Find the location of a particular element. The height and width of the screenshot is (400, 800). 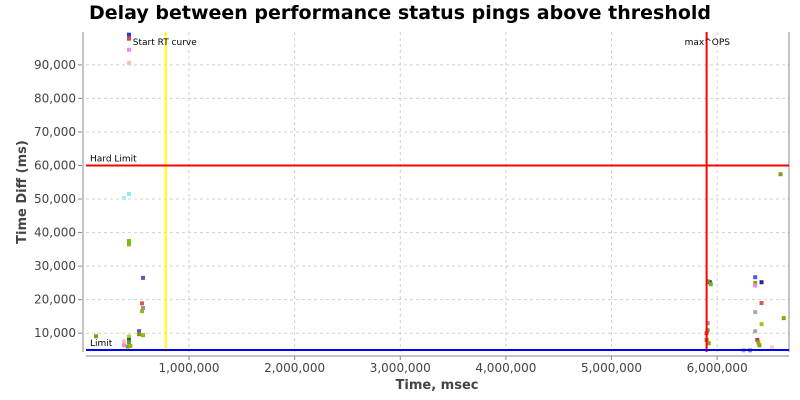

x-tick-label: 6,000,000 is located at coordinates (717, 368).